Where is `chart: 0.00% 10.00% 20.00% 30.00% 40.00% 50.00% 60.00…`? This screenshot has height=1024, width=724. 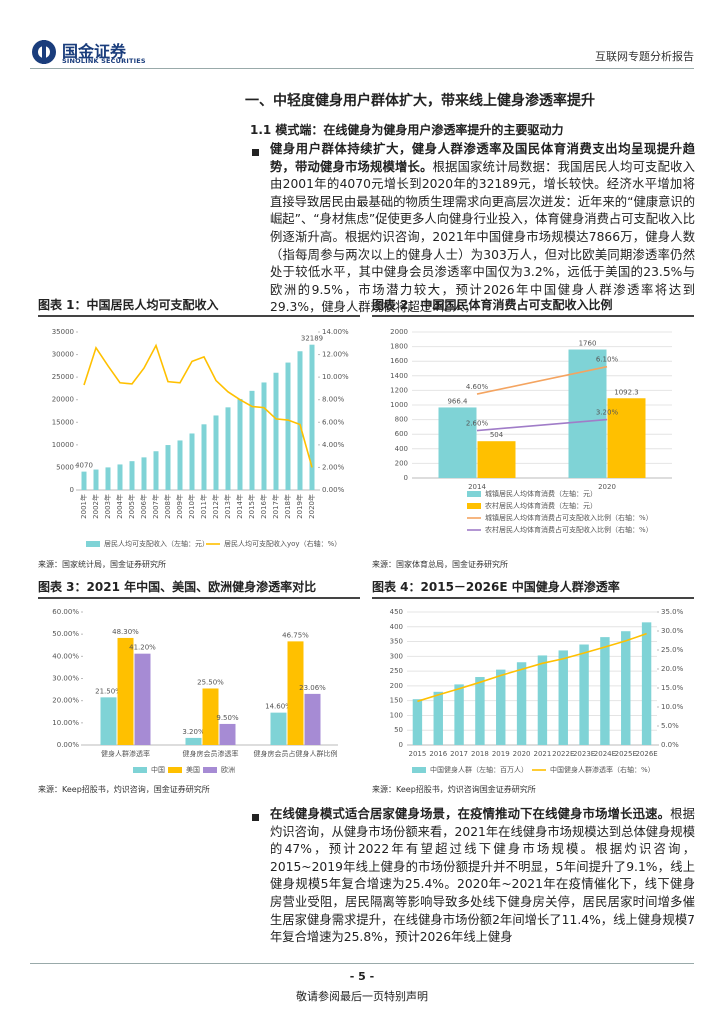
chart: 0.00% 10.00% 20.00% 30.00% 40.00% 50.00% 60.00… is located at coordinates (195, 691).